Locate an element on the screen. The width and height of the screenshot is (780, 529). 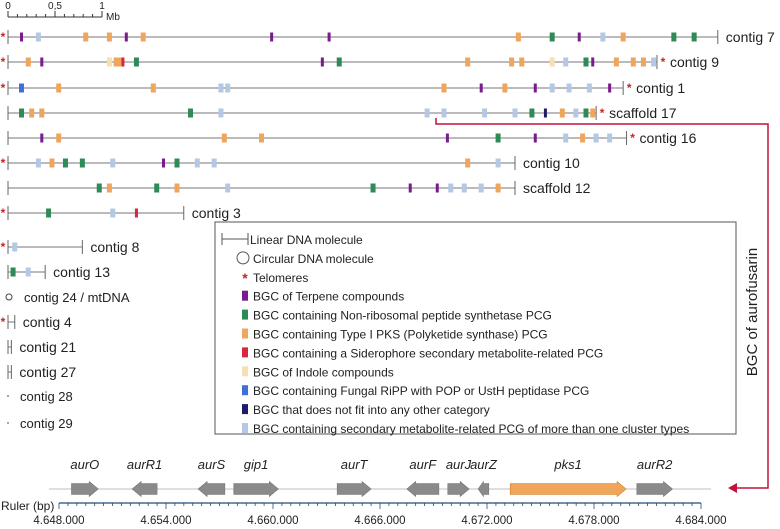
contig-label: contig 7 is located at coordinates (750, 37).